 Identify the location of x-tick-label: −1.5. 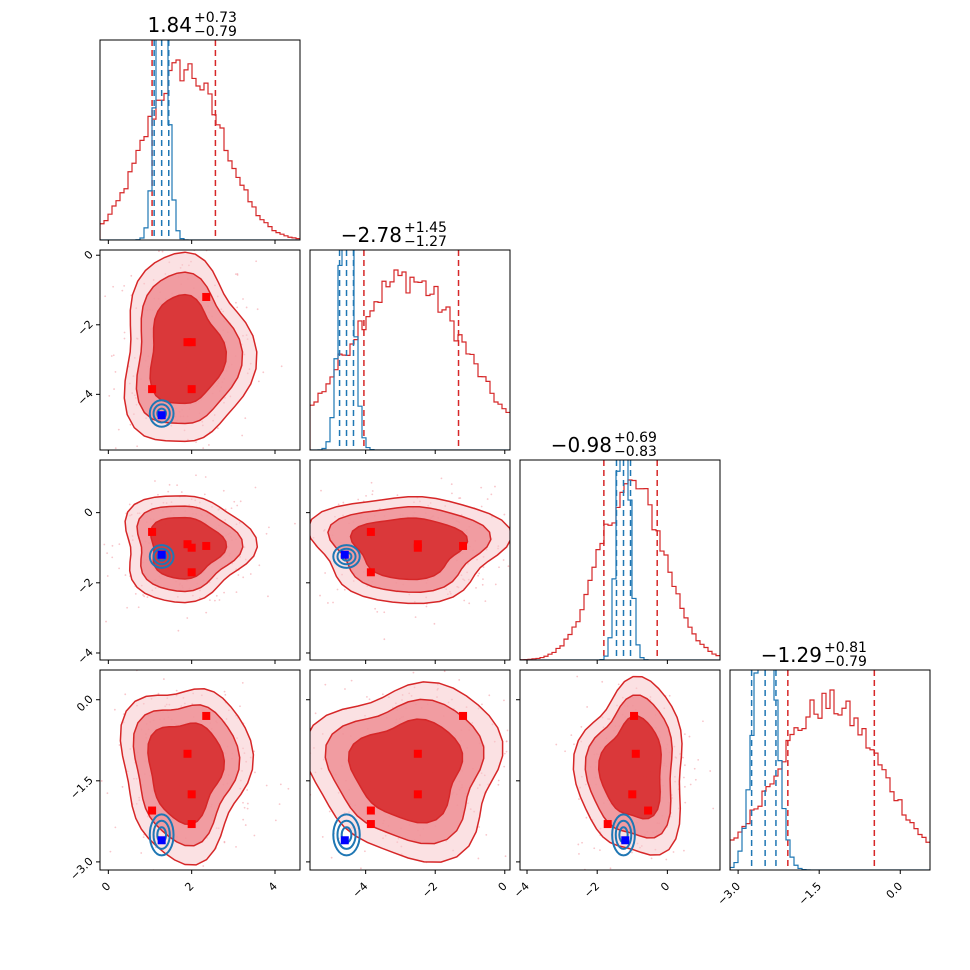
(810, 894).